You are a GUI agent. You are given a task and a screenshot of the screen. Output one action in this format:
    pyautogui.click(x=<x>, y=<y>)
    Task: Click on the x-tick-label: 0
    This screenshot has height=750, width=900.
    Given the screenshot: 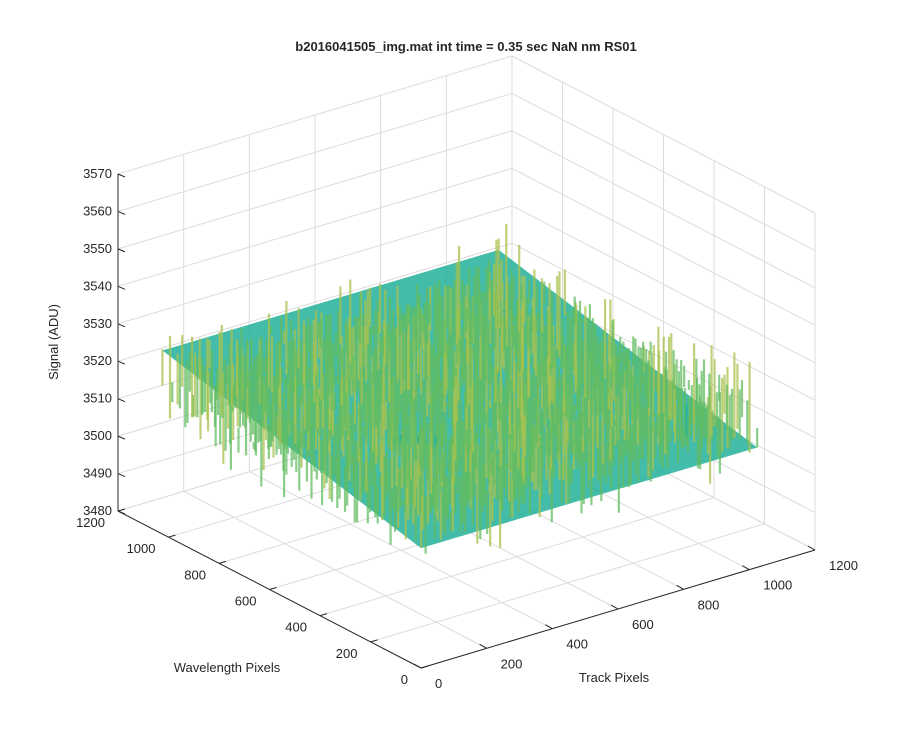 What is the action you would take?
    pyautogui.click(x=438, y=683)
    